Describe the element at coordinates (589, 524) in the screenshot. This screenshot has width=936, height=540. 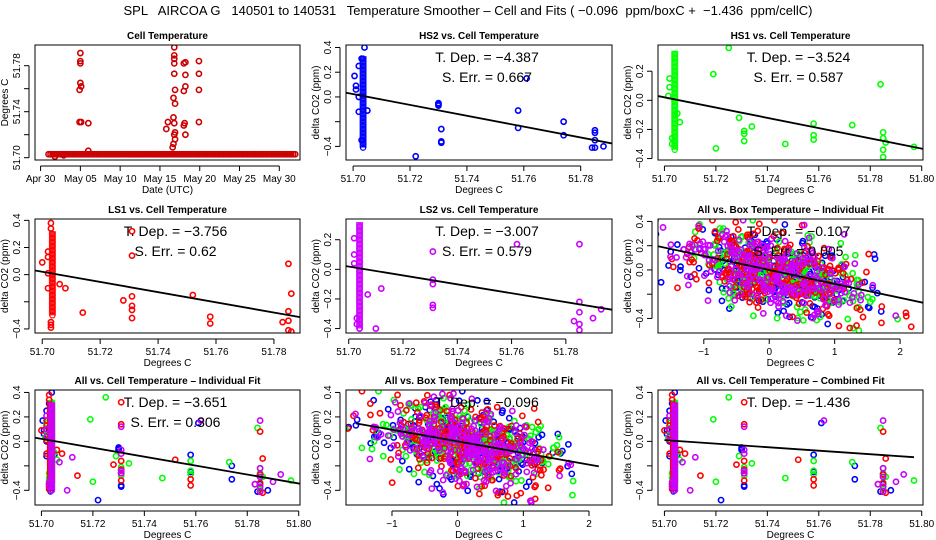
I see `x-tick-label: 2` at that location.